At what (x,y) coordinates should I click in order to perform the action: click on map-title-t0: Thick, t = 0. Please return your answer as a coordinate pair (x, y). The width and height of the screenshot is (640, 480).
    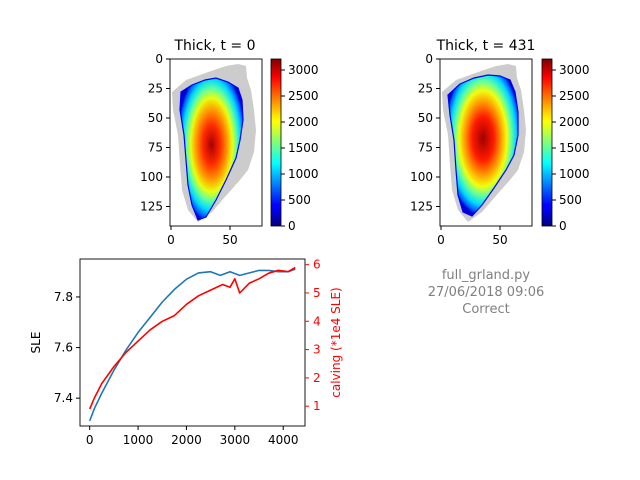
    Looking at the image, I should click on (214, 46).